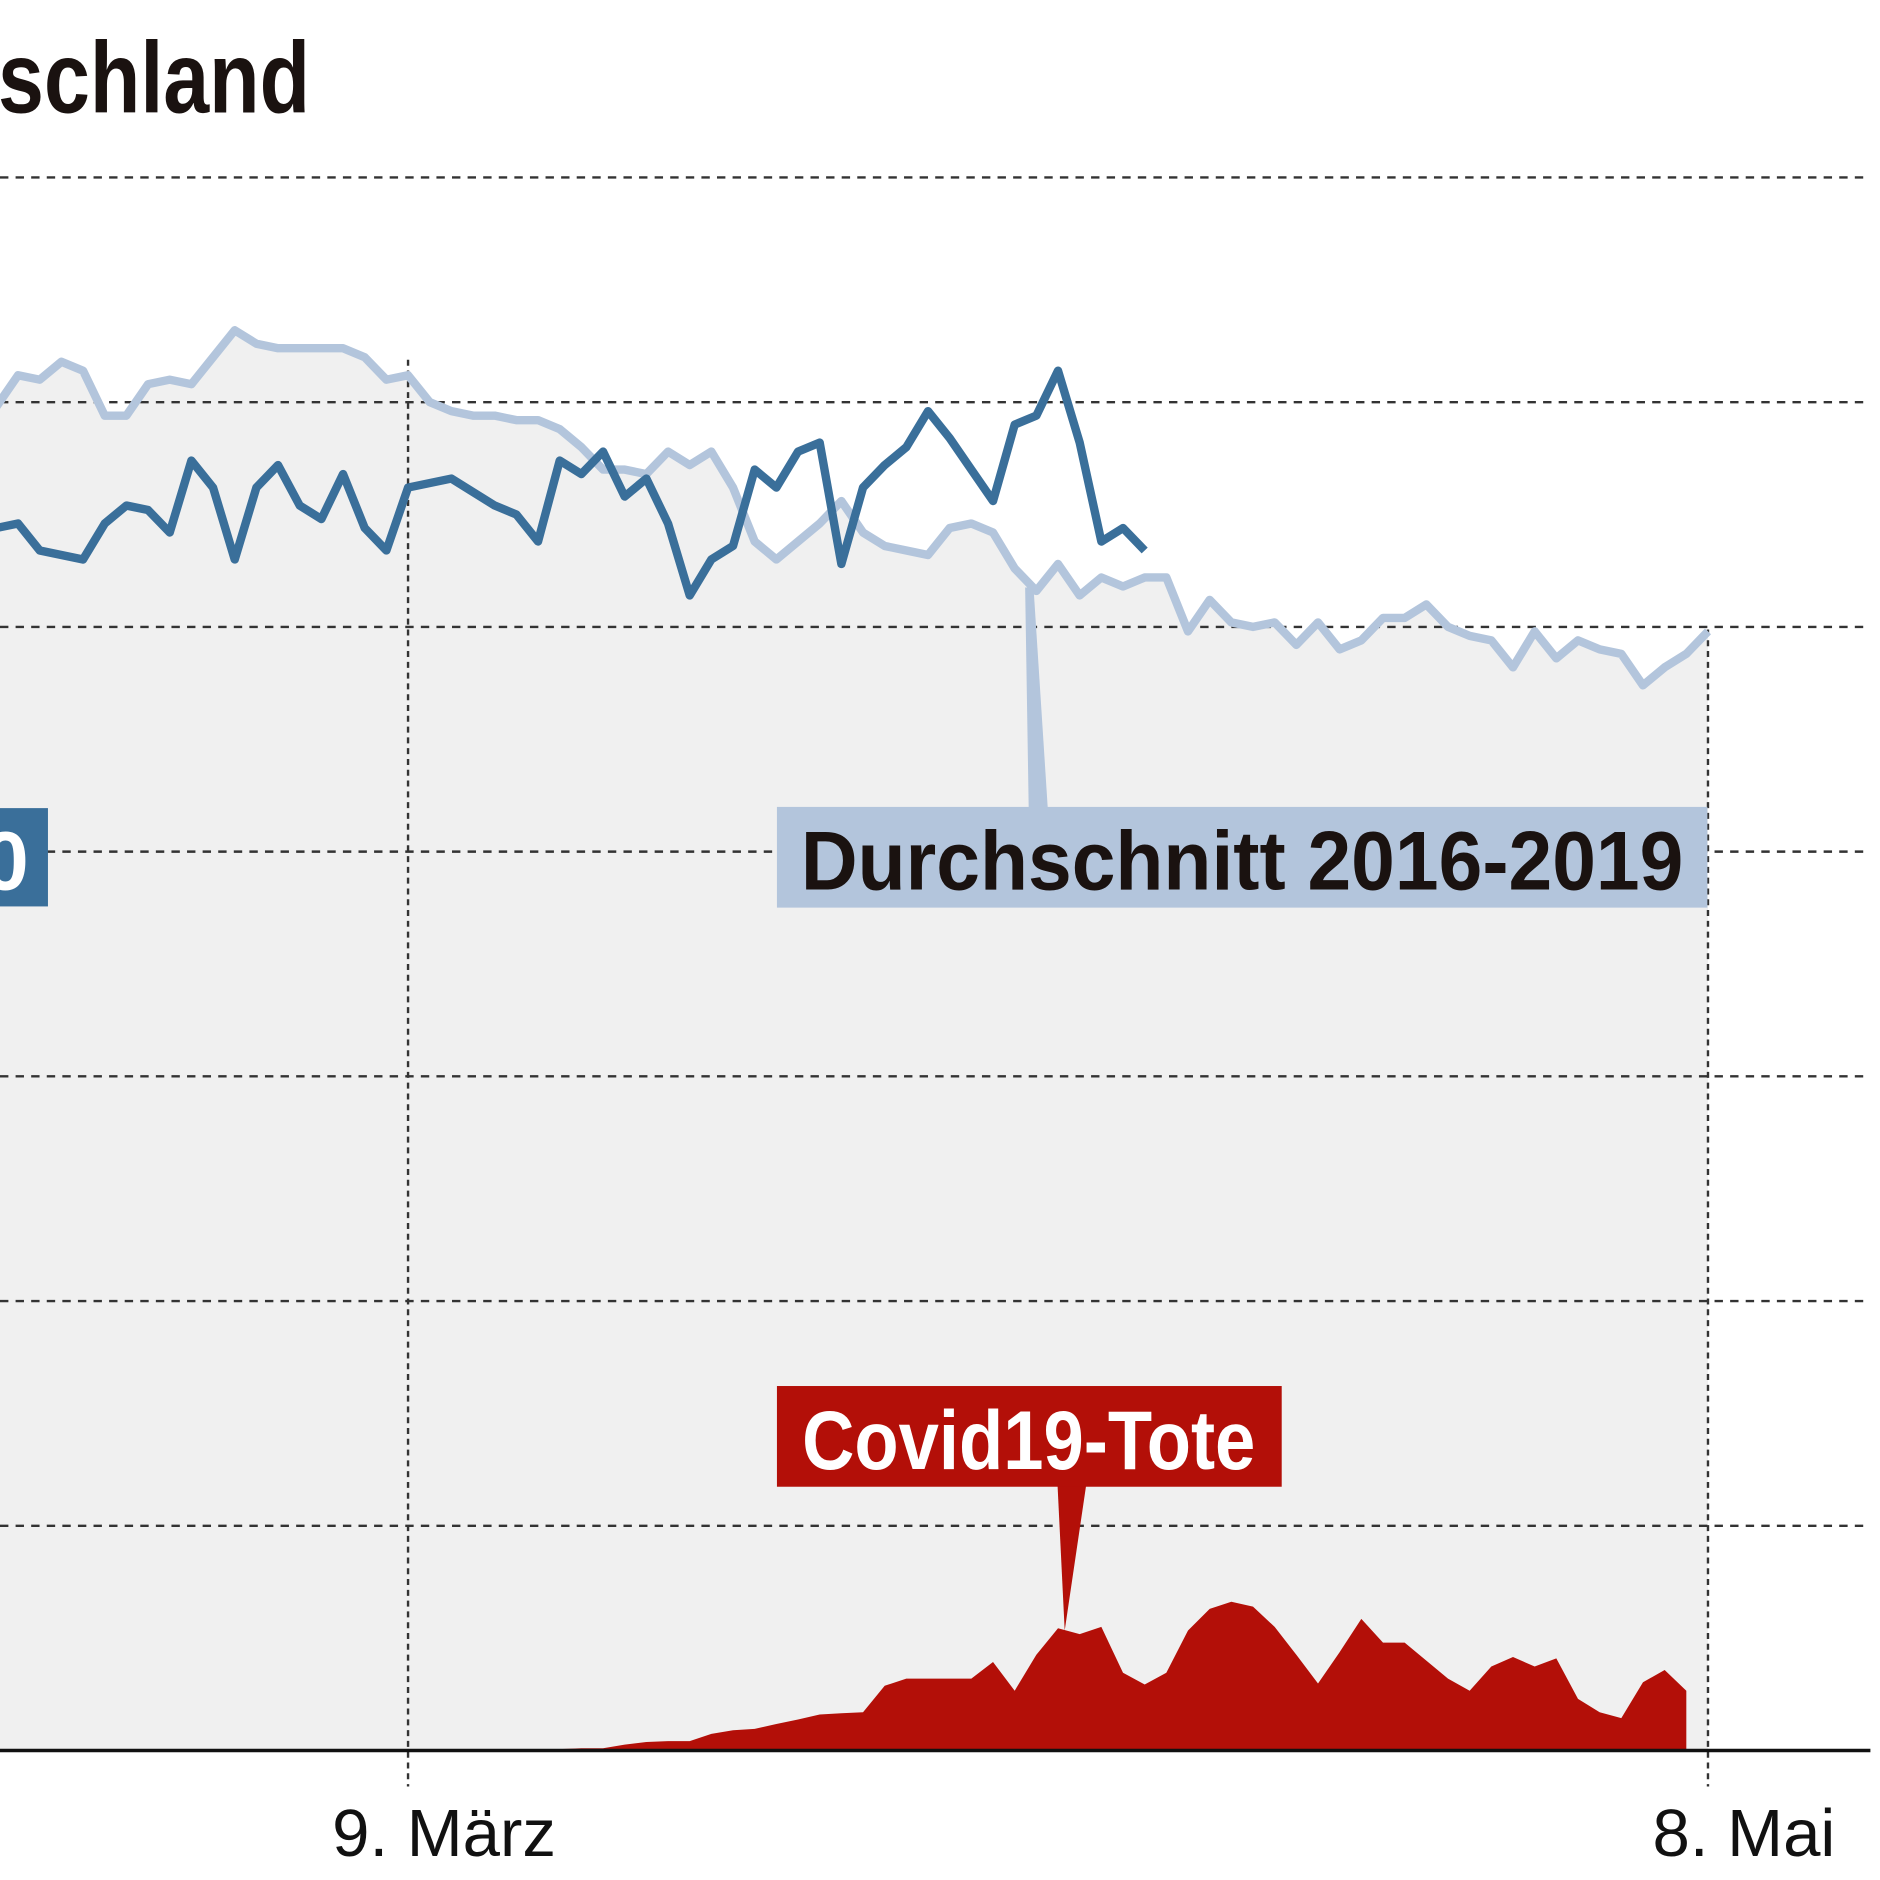 This screenshot has height=1880, width=1880. Describe the element at coordinates (155, 78) in the screenshot. I see `chart-title: schland` at that location.